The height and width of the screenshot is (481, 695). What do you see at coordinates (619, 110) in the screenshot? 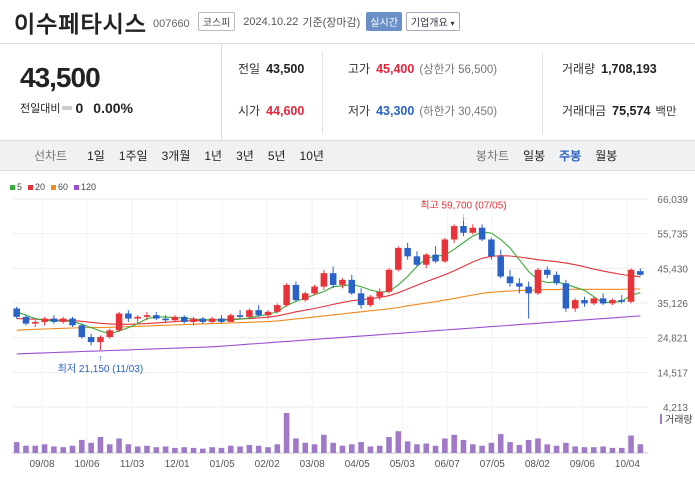
I see `stat-amount: 거래대금 75,574 백만` at bounding box center [619, 110].